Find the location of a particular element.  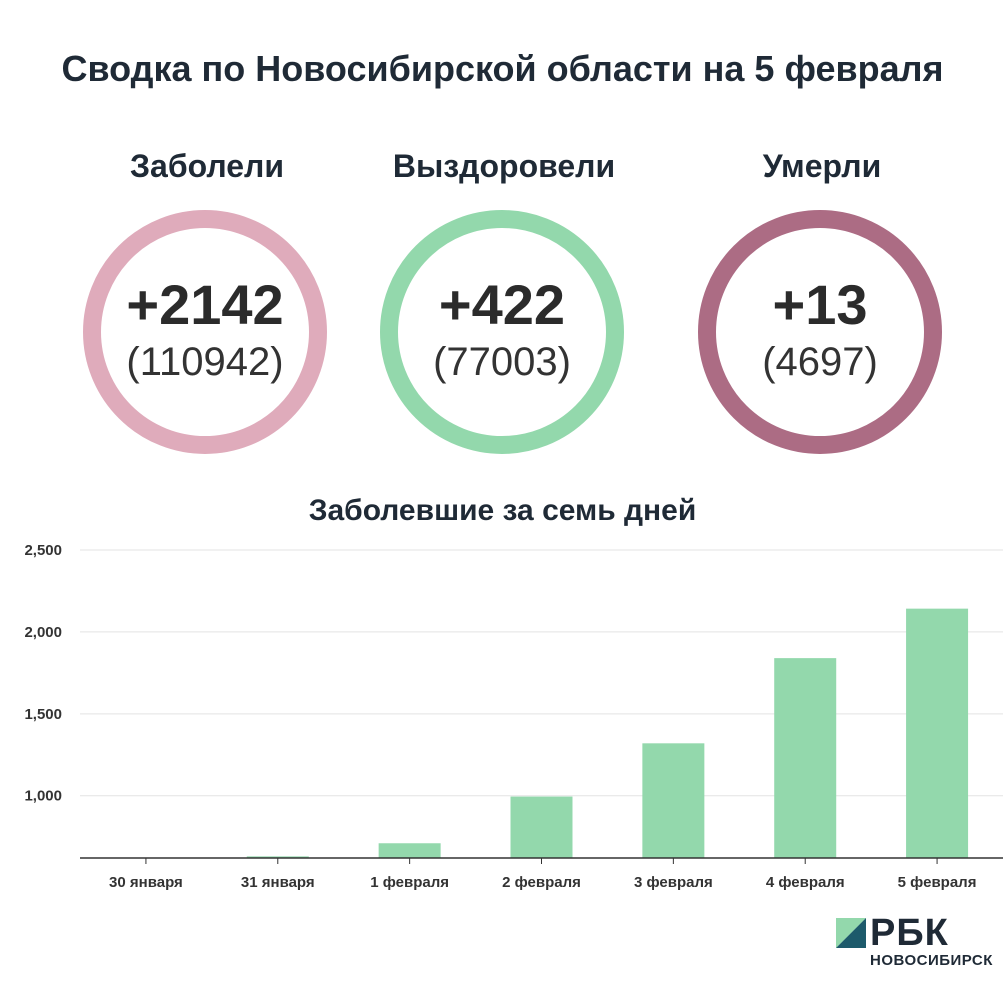

stat-deceased-total: (4697) is located at coordinates (820, 362).